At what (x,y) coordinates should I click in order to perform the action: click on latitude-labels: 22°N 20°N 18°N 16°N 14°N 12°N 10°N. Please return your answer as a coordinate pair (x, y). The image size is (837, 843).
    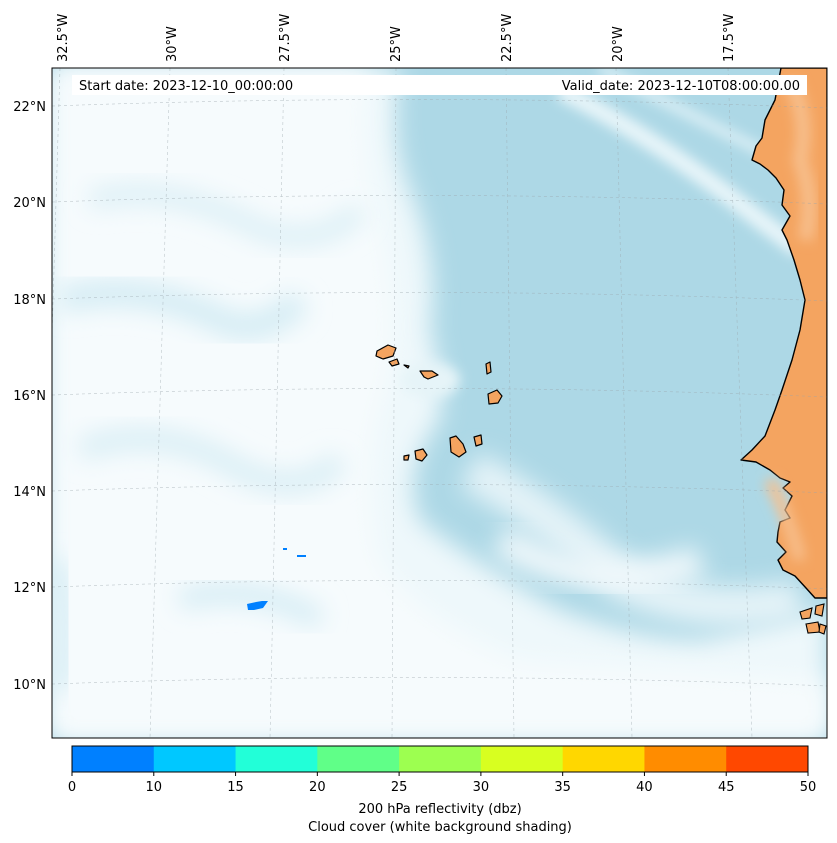
    Looking at the image, I should click on (29, 396).